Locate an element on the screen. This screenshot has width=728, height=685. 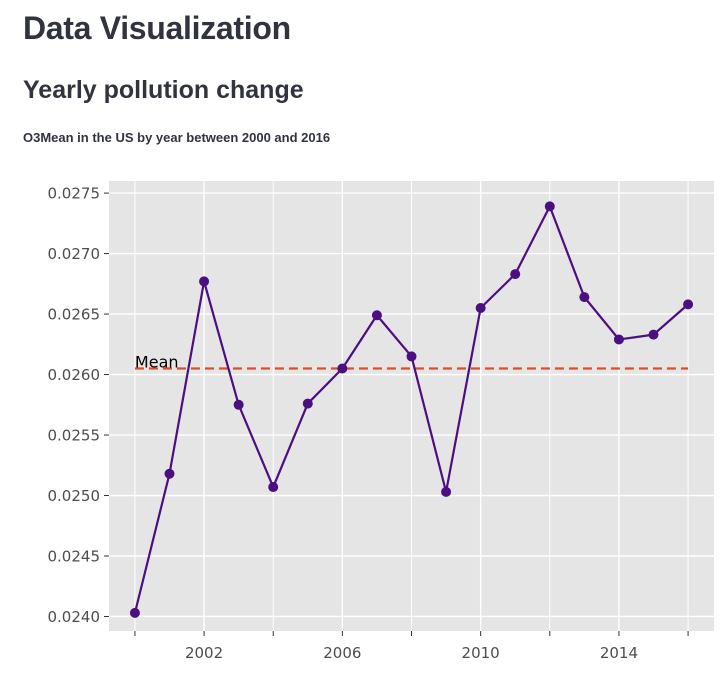
y-tick-label-0: 0.0240 is located at coordinates (74, 617).